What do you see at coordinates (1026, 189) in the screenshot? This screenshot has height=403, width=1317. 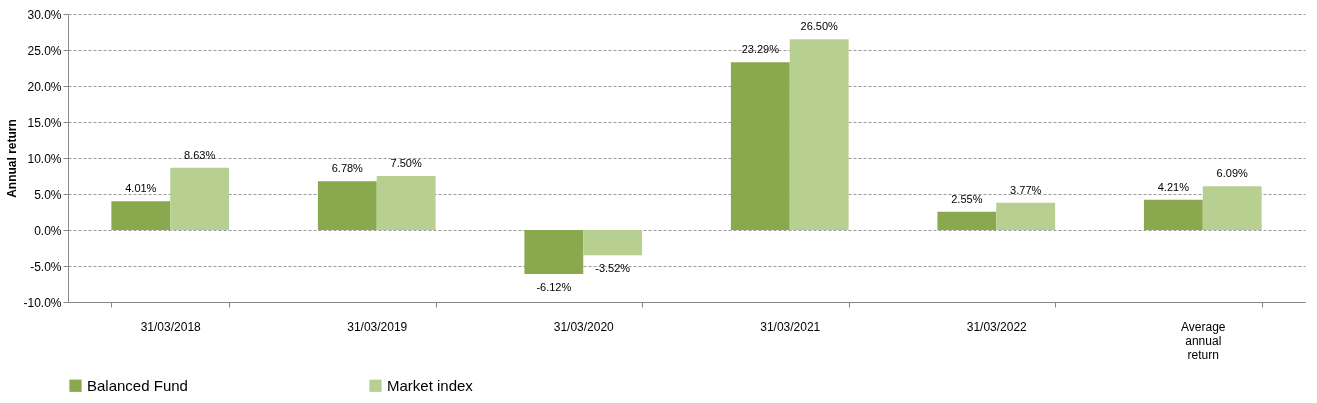 I see `data-label: 3.77%` at bounding box center [1026, 189].